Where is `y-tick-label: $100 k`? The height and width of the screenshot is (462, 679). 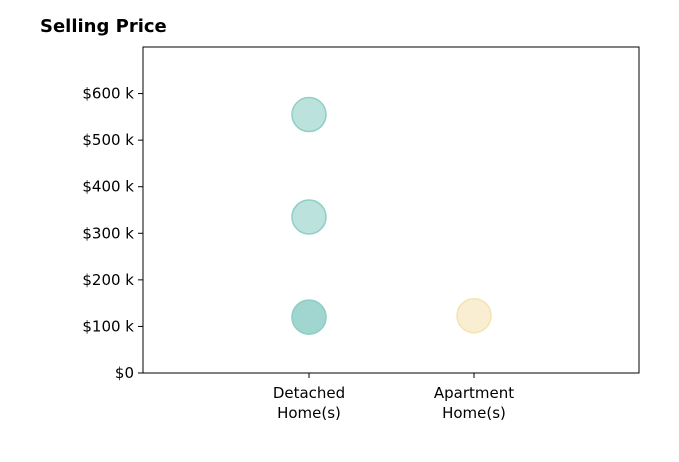
y-tick-label: $100 k is located at coordinates (108, 326).